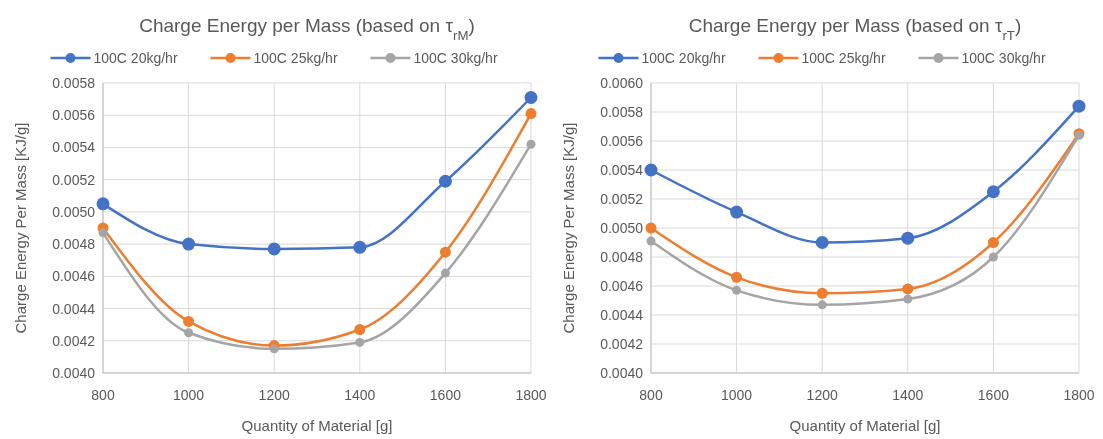 This screenshot has width=1103, height=439. Describe the element at coordinates (307, 29) in the screenshot. I see `chart-title: Charge Energy per Mass (based on τ$_{rM}$)` at that location.